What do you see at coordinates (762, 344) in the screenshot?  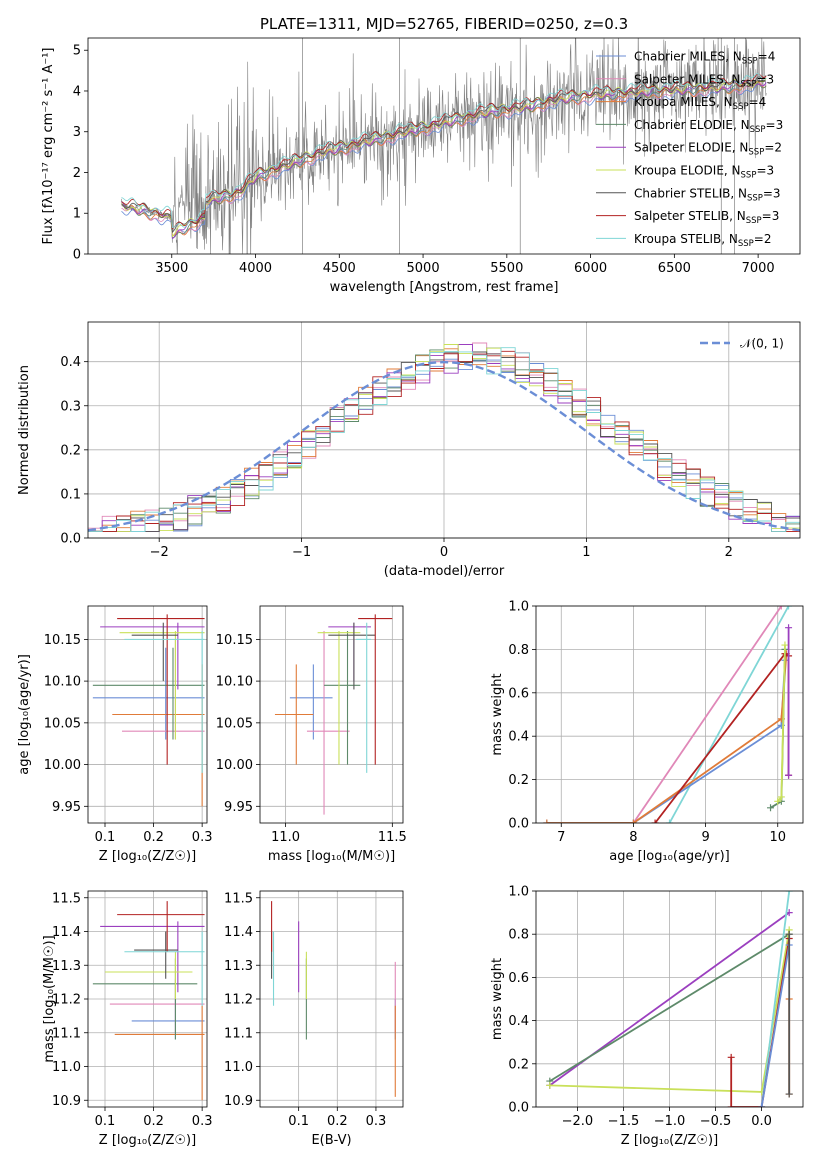 I see `legend-label: 𝒩(0, 1)` at bounding box center [762, 344].